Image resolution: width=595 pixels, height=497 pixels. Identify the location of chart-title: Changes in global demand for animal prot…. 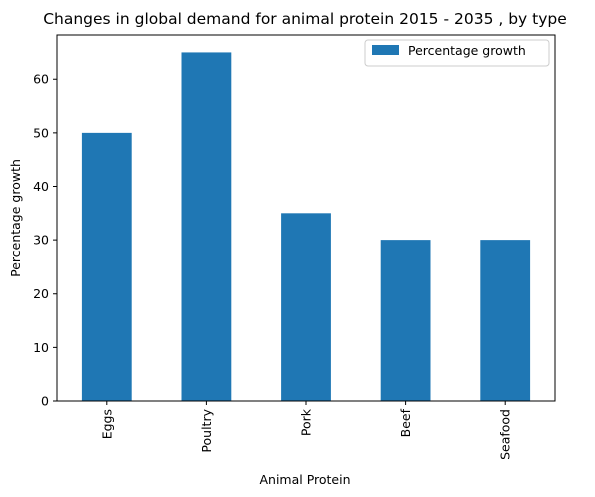
(305, 19).